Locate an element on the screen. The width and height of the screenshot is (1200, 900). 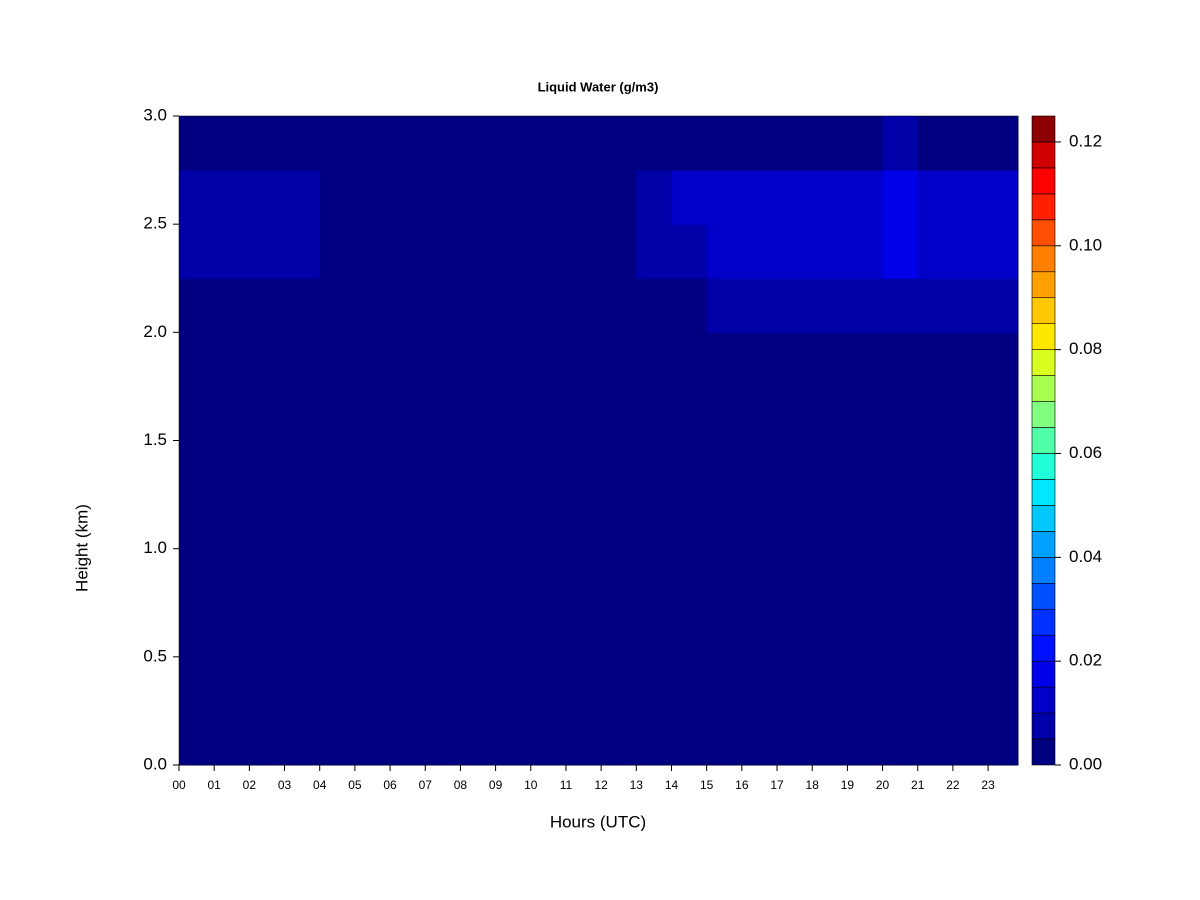
colorbar-tick-label: 0.10 is located at coordinates (1085, 244).